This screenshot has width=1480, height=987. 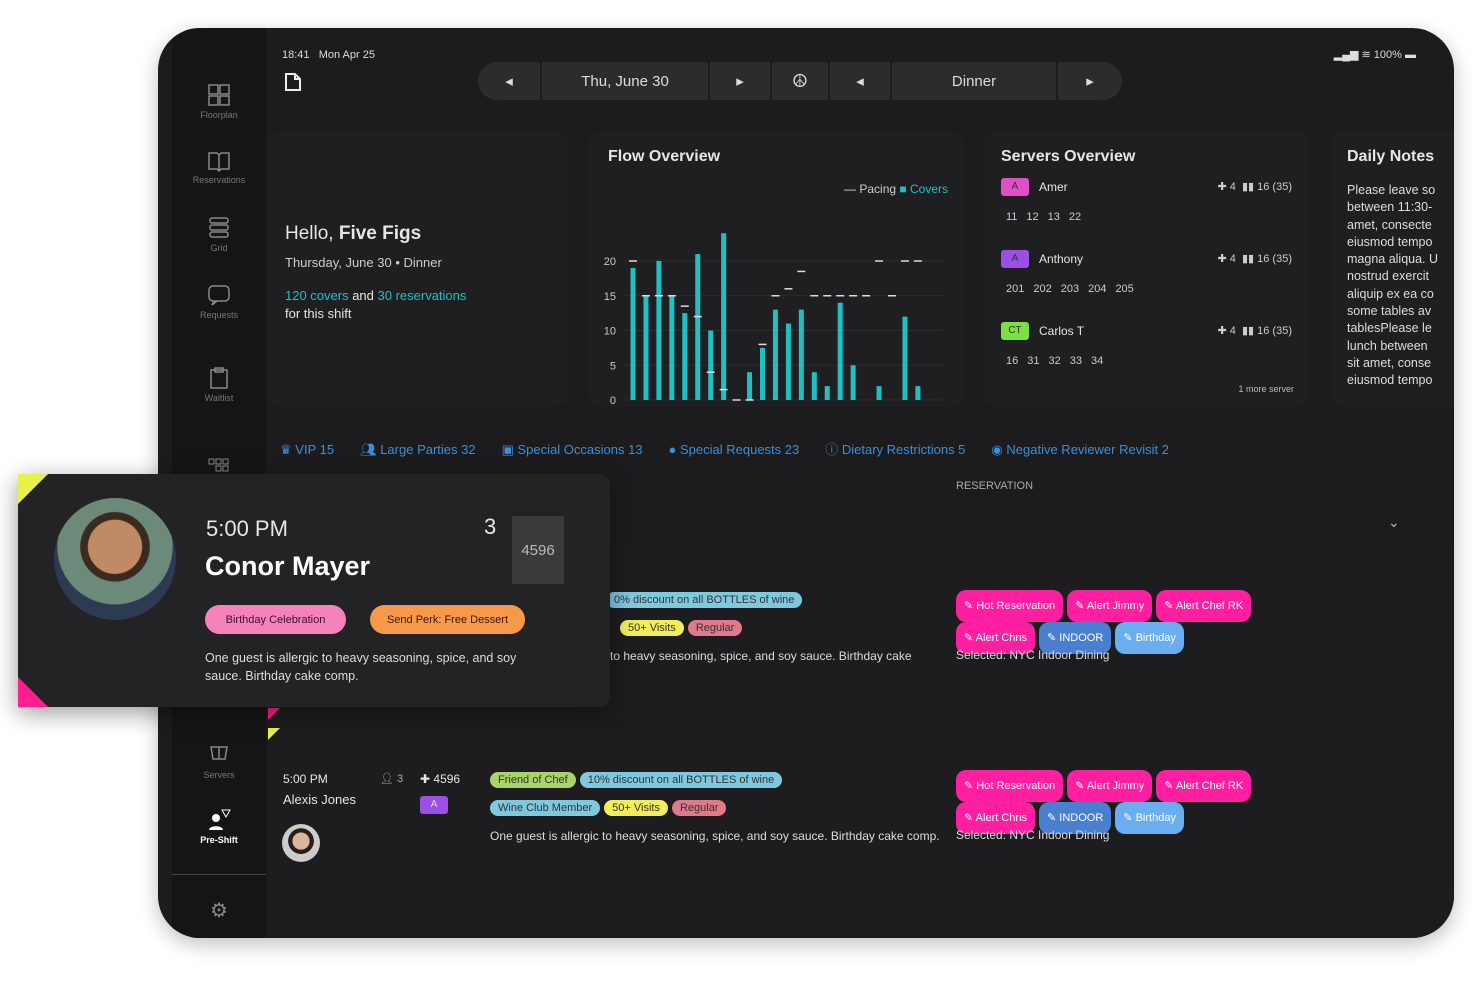 What do you see at coordinates (674, 449) in the screenshot?
I see `speech-icon: ●` at bounding box center [674, 449].